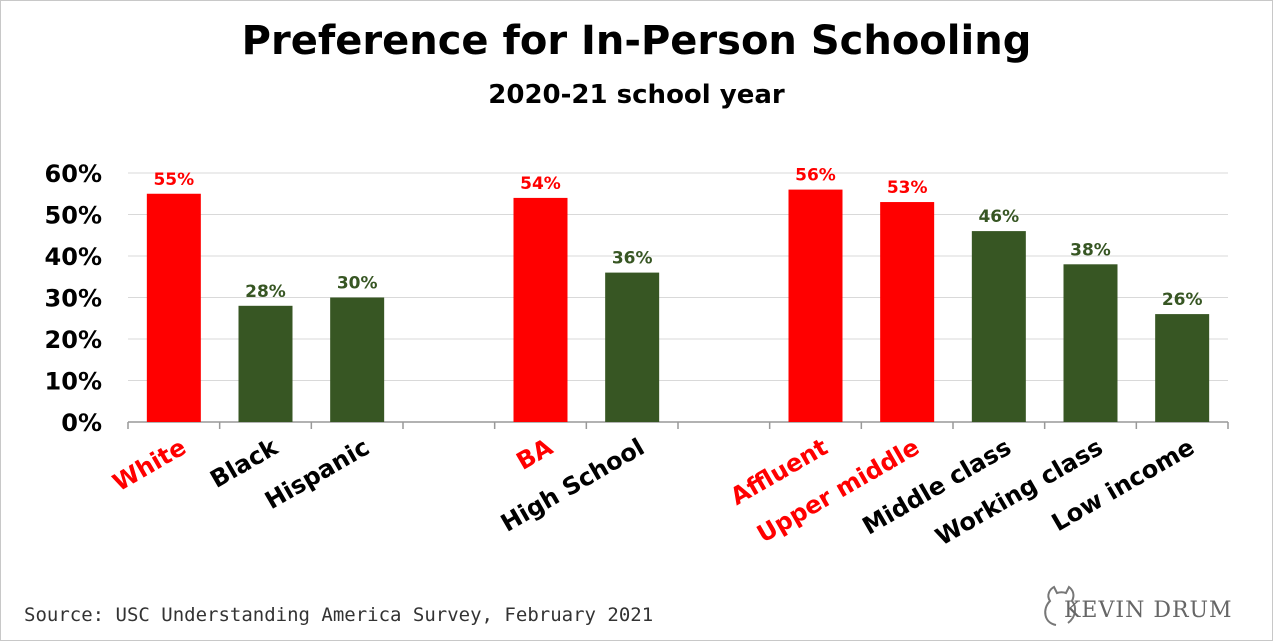 The height and width of the screenshot is (641, 1273). I want to click on data-label: 54%, so click(540, 184).